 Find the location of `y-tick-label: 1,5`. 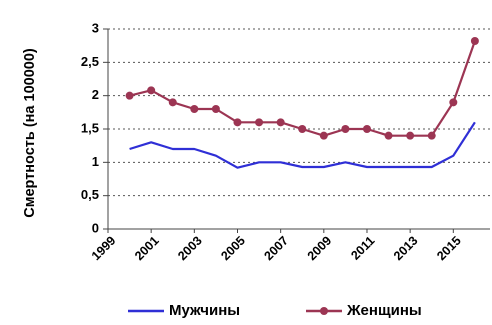

y-tick-label: 1,5 is located at coordinates (90, 127).